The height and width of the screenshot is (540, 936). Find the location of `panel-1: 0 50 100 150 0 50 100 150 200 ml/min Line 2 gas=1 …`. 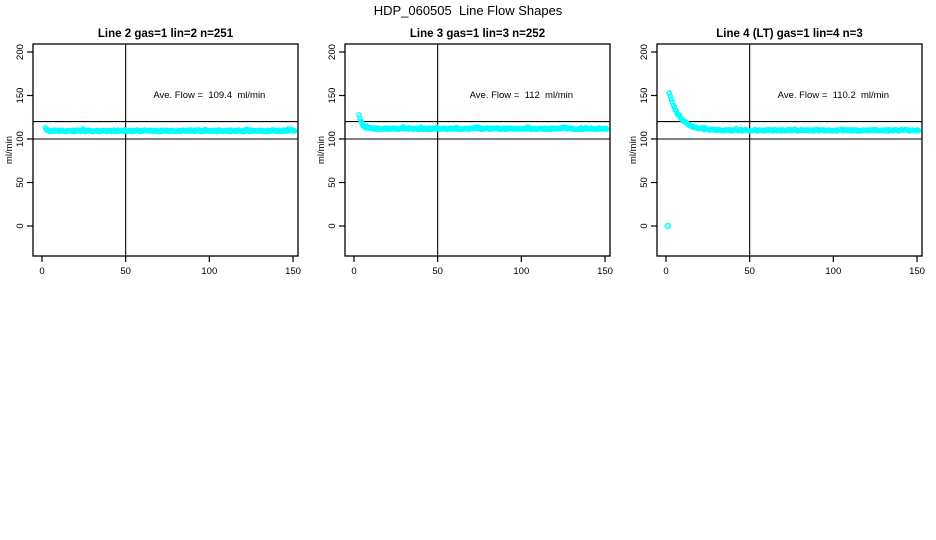

panel-1: 0 50 100 150 0 50 100 150 200 ml/min Line 2 gas=1 … is located at coordinates (152, 152).